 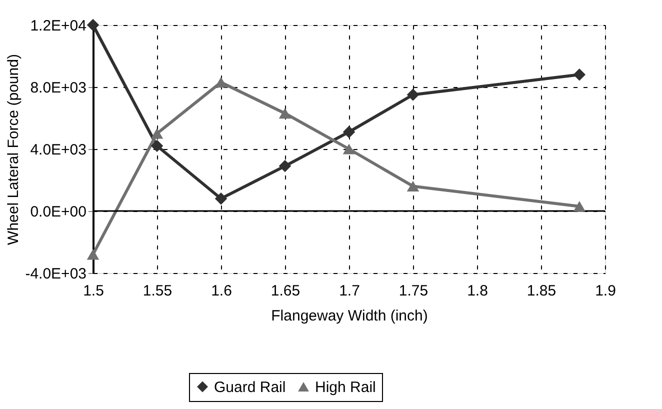 What do you see at coordinates (413, 291) in the screenshot?
I see `x-tick-label: 1.75` at bounding box center [413, 291].